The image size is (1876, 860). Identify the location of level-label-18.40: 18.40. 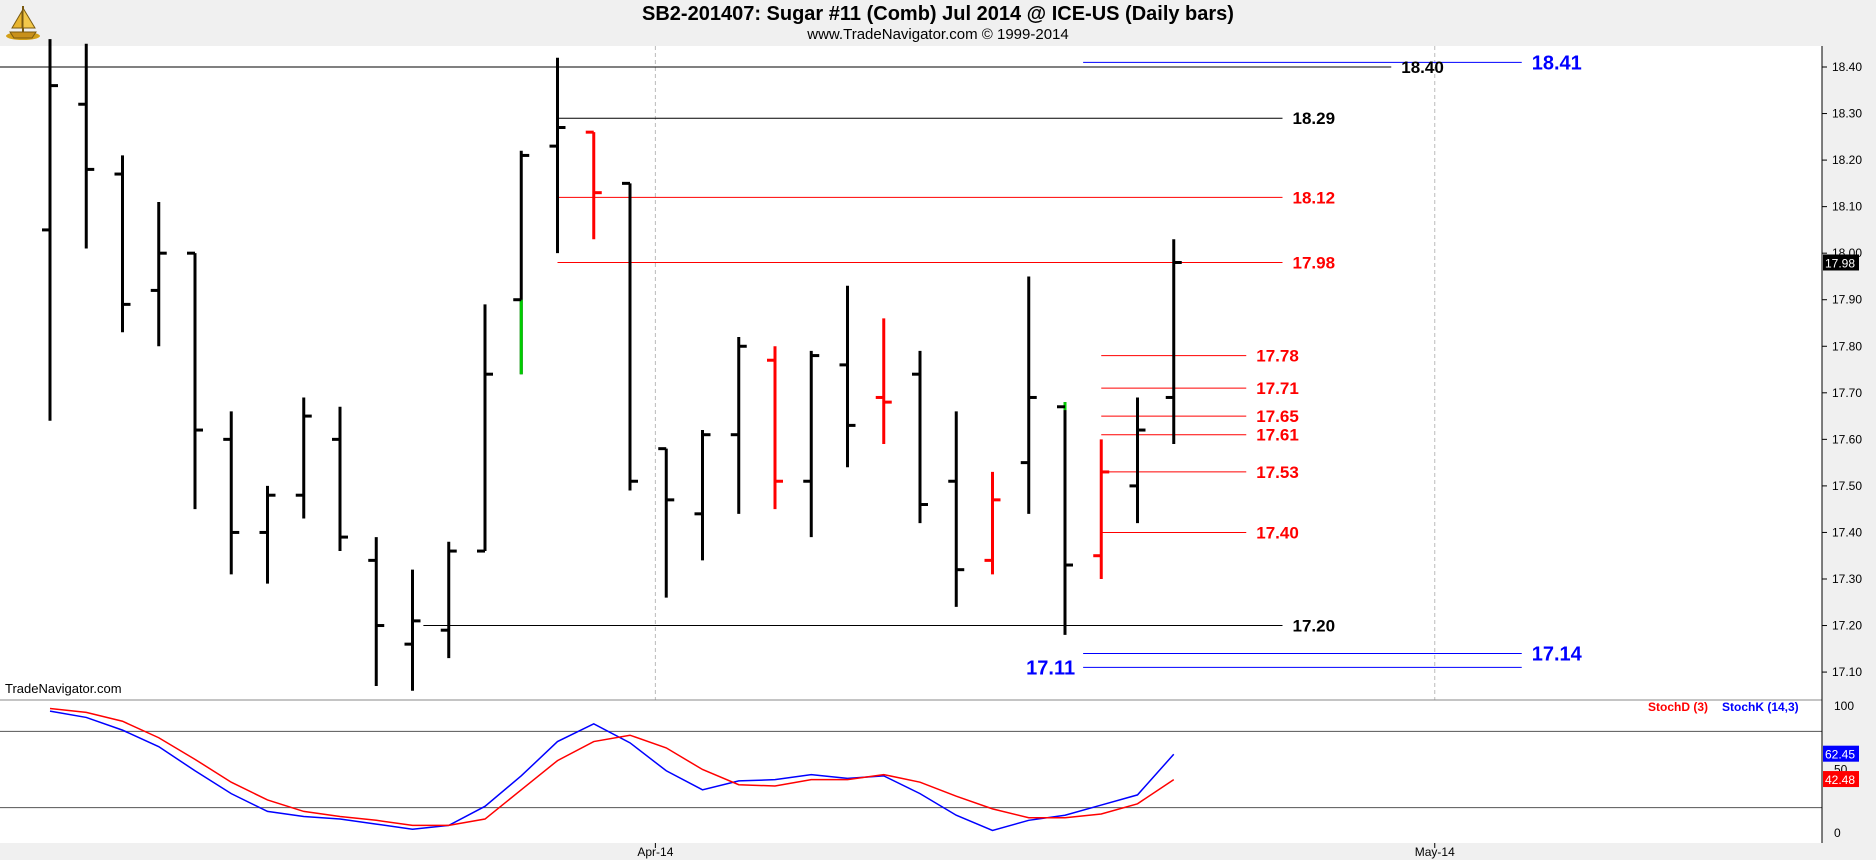
(1422, 67).